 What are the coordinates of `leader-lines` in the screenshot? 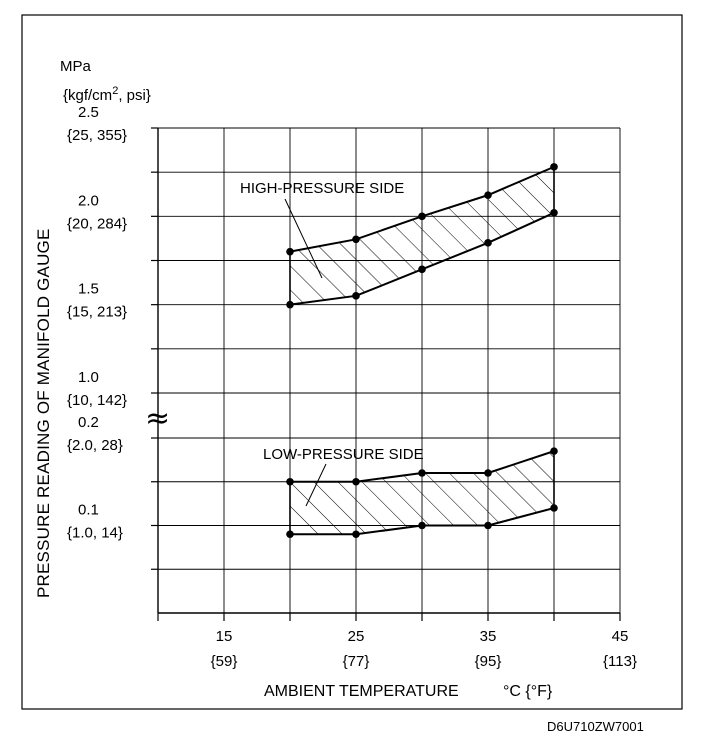 It's located at (305, 352).